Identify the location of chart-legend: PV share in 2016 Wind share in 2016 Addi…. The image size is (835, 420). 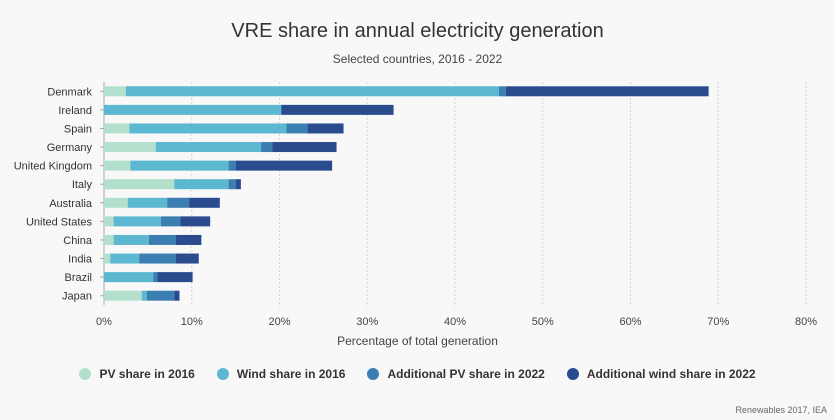
(417, 374).